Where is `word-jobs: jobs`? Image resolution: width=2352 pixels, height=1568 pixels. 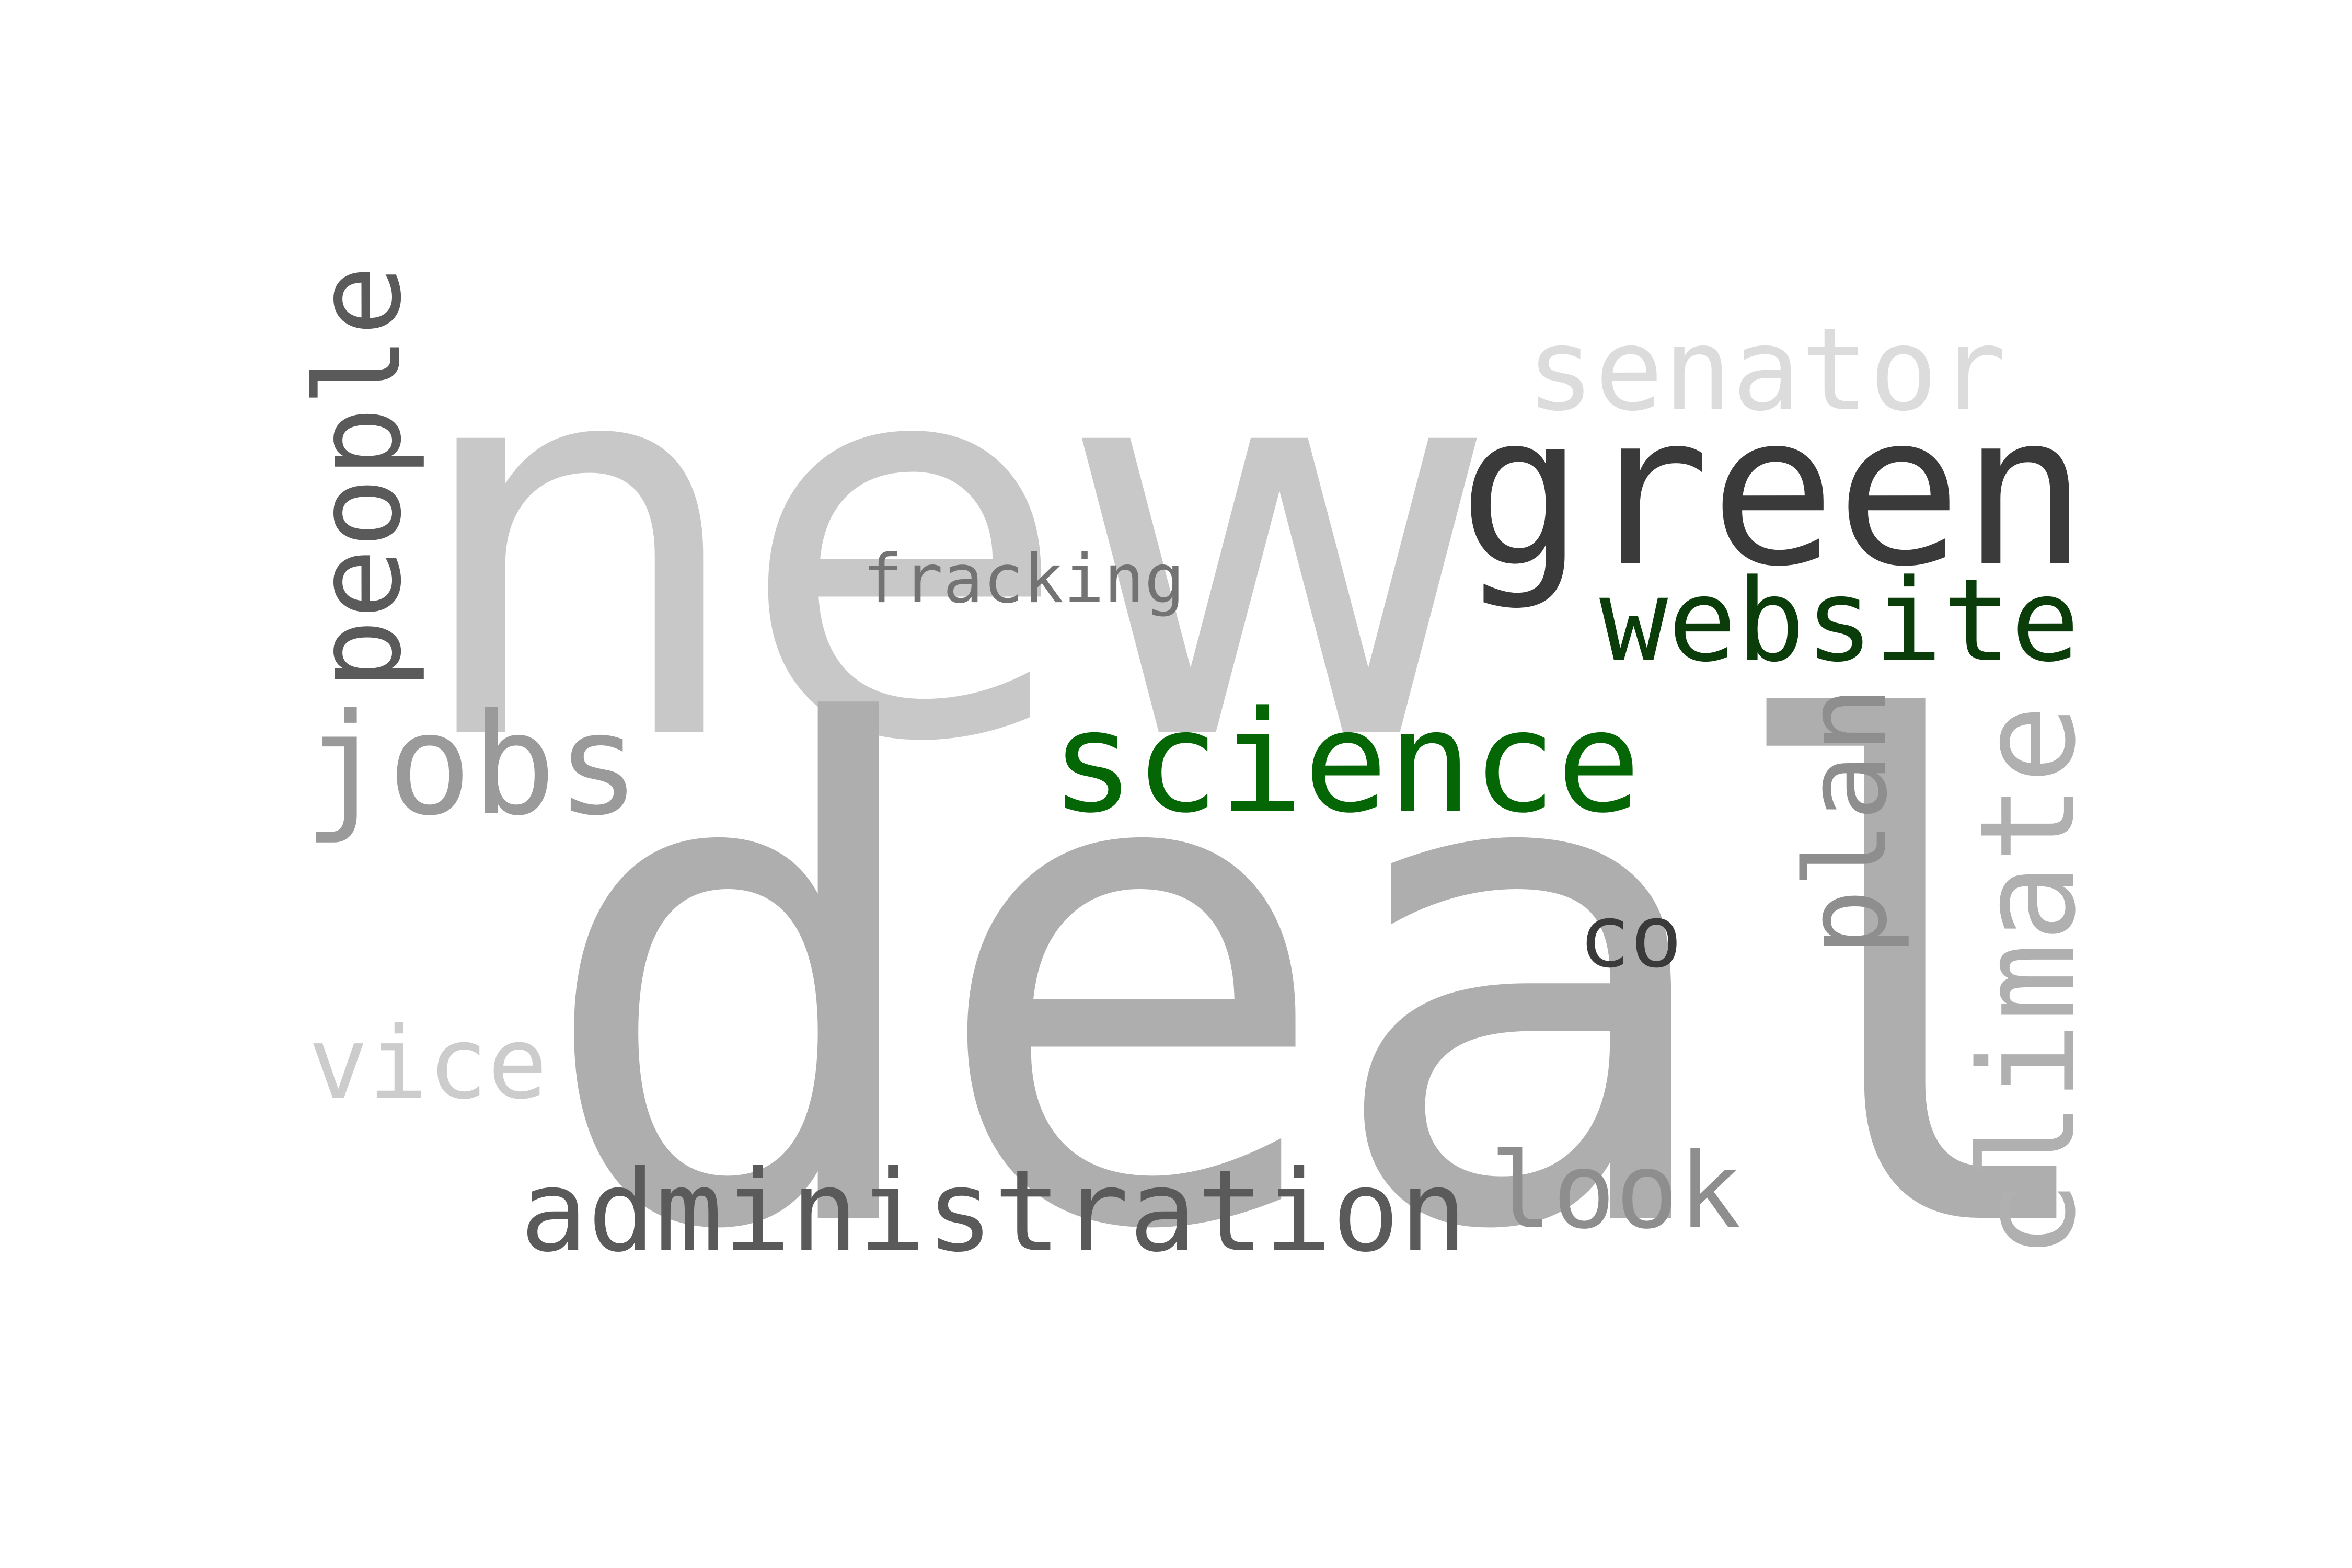
word-jobs: jobs is located at coordinates (472, 765).